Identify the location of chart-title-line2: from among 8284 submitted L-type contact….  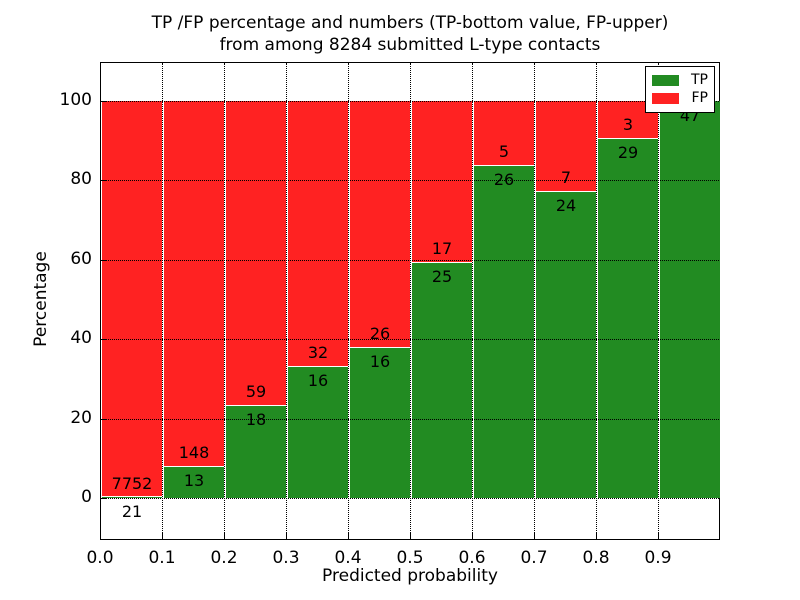
(410, 45).